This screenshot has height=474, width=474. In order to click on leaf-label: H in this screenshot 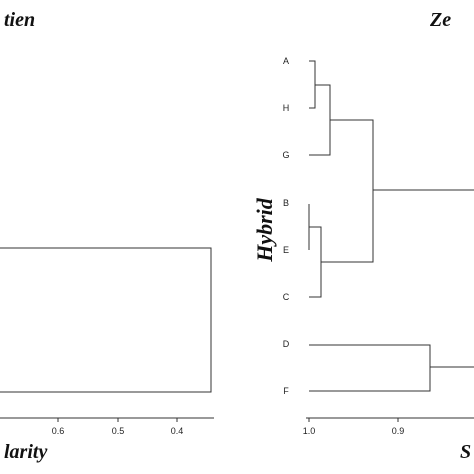, I will do `click(286, 108)`.